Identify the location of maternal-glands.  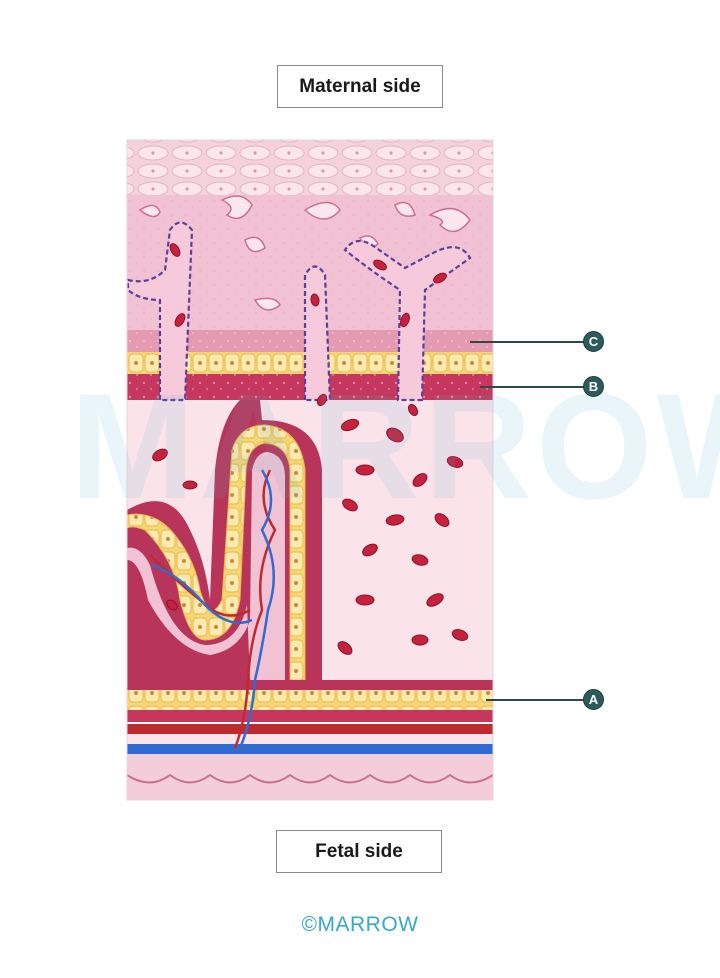
(304, 253).